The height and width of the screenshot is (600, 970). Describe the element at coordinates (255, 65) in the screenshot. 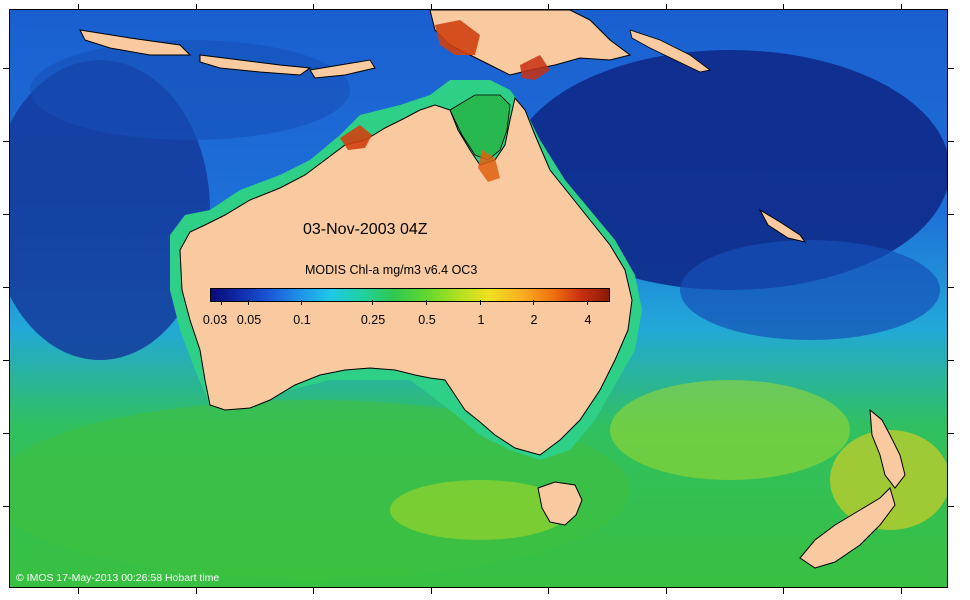

I see `lesser-sunda-islands` at that location.